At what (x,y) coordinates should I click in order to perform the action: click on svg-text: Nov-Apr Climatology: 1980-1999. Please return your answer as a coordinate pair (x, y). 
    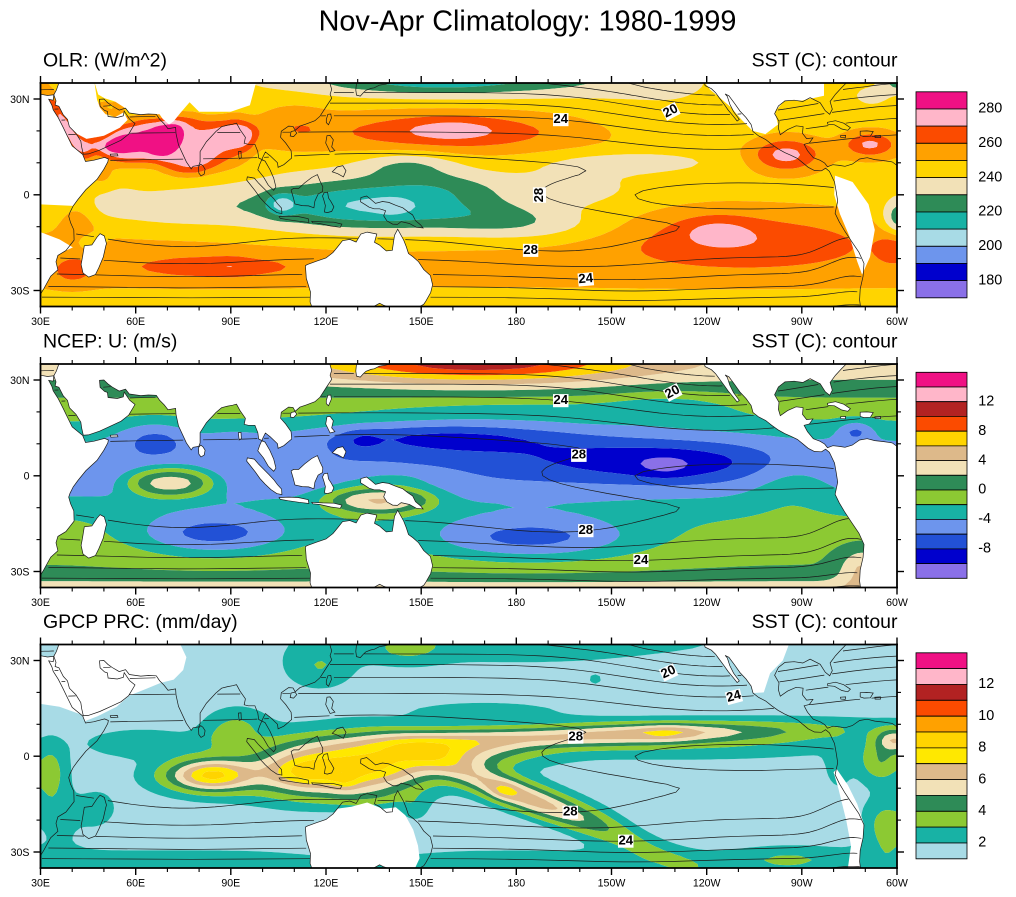
    Looking at the image, I should click on (528, 22).